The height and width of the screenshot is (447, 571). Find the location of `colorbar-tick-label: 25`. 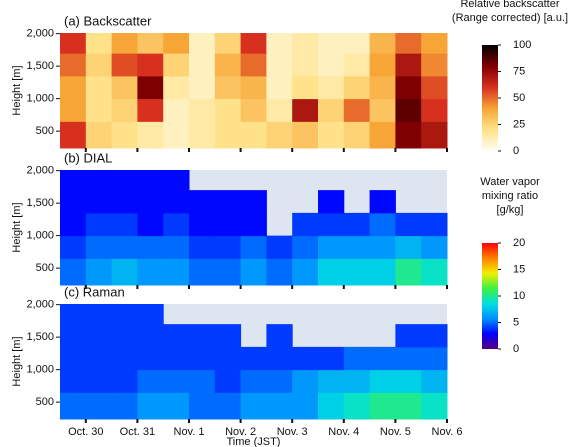

colorbar-tick-label: 25 is located at coordinates (519, 124).